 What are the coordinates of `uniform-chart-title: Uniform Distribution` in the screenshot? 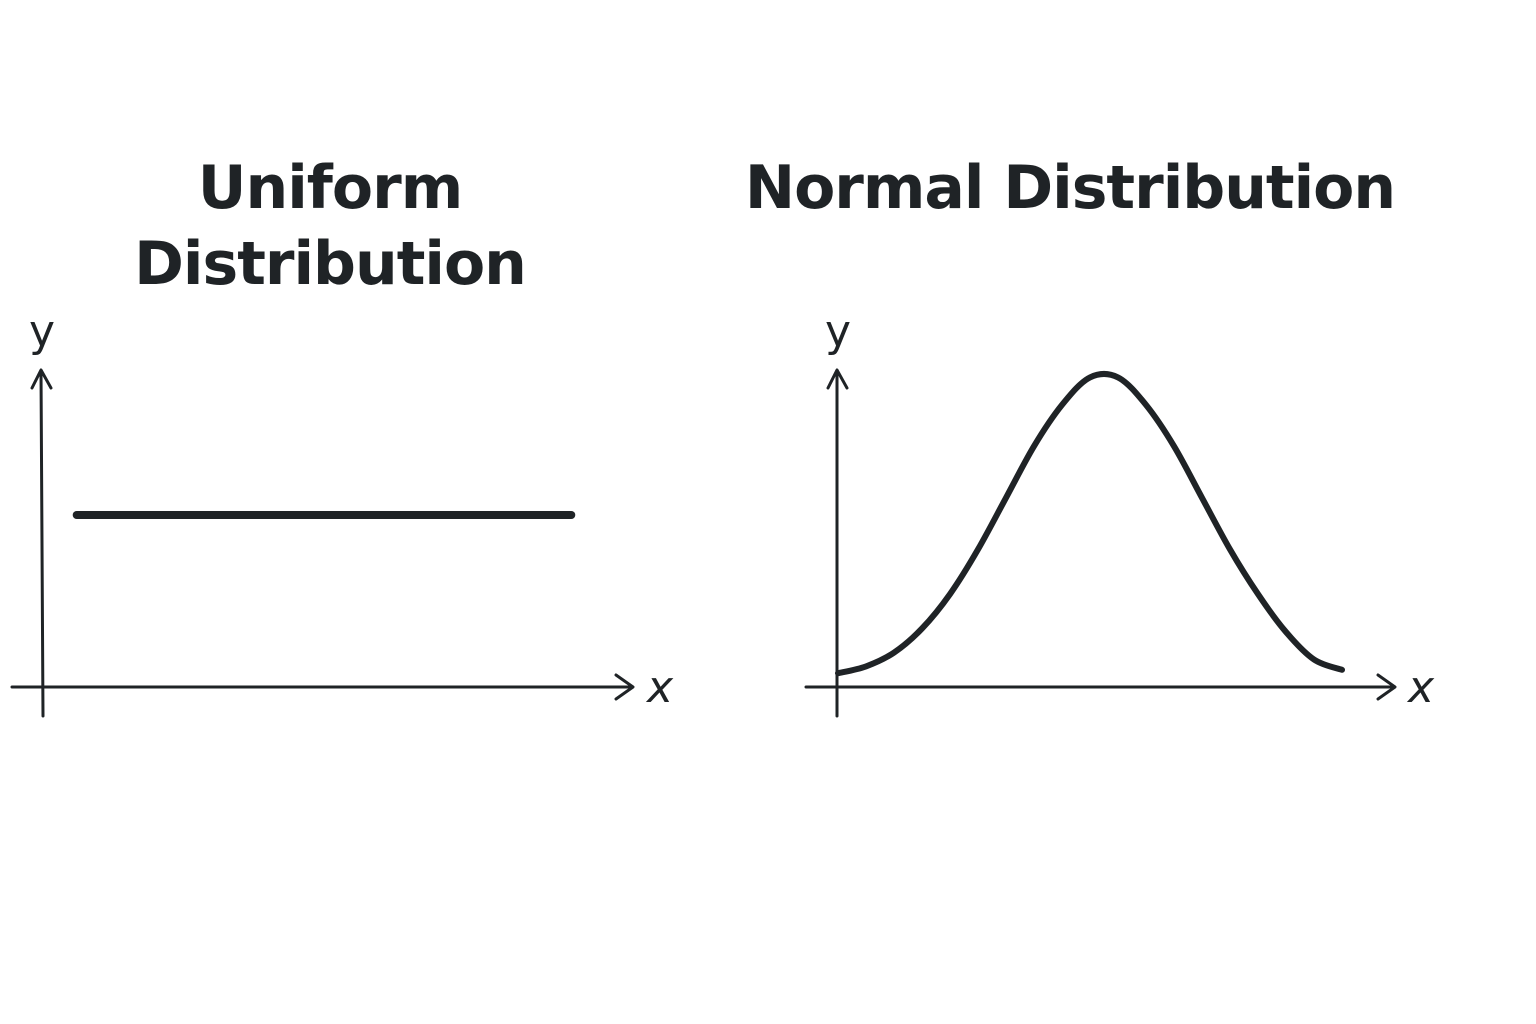 It's located at (330, 226).